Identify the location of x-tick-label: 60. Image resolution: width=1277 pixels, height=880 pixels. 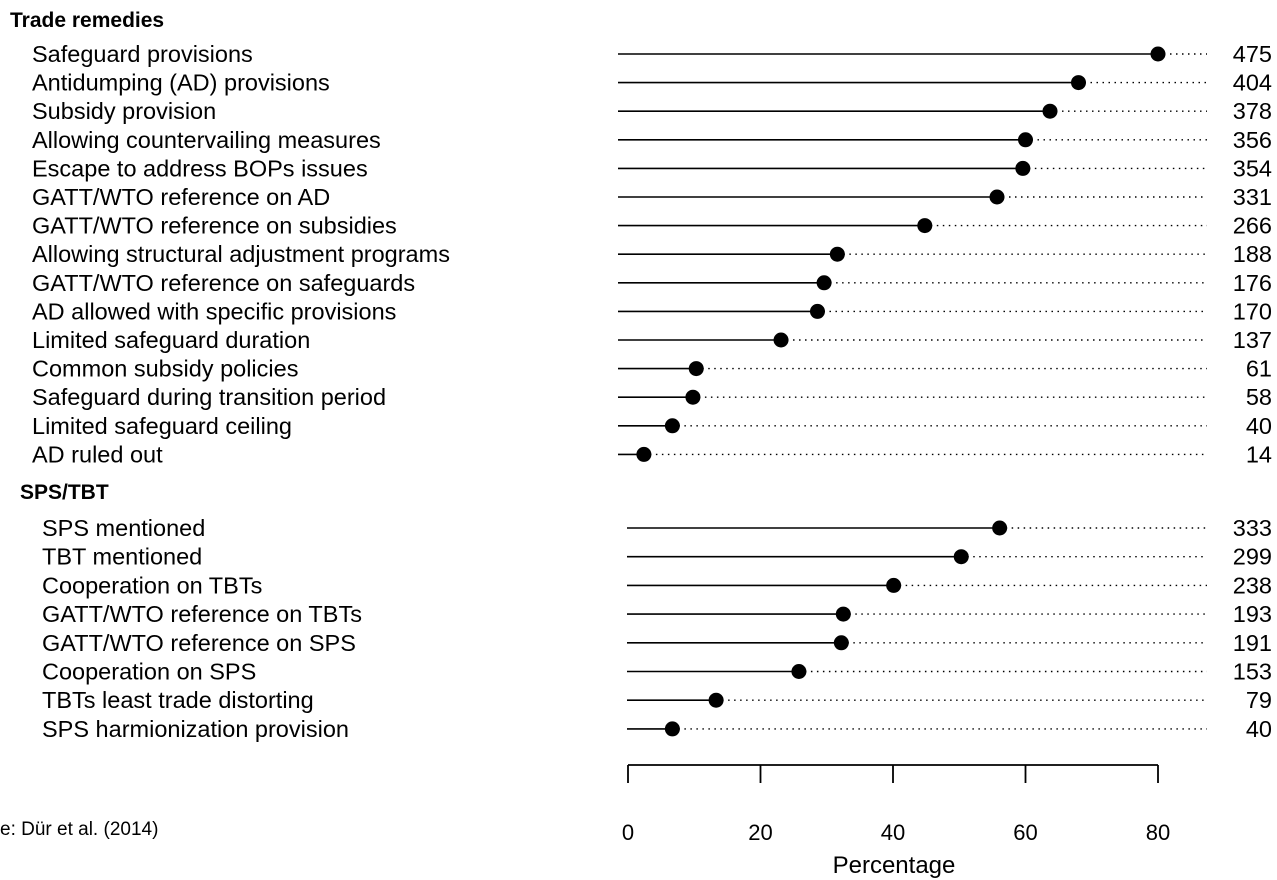
(1025, 832).